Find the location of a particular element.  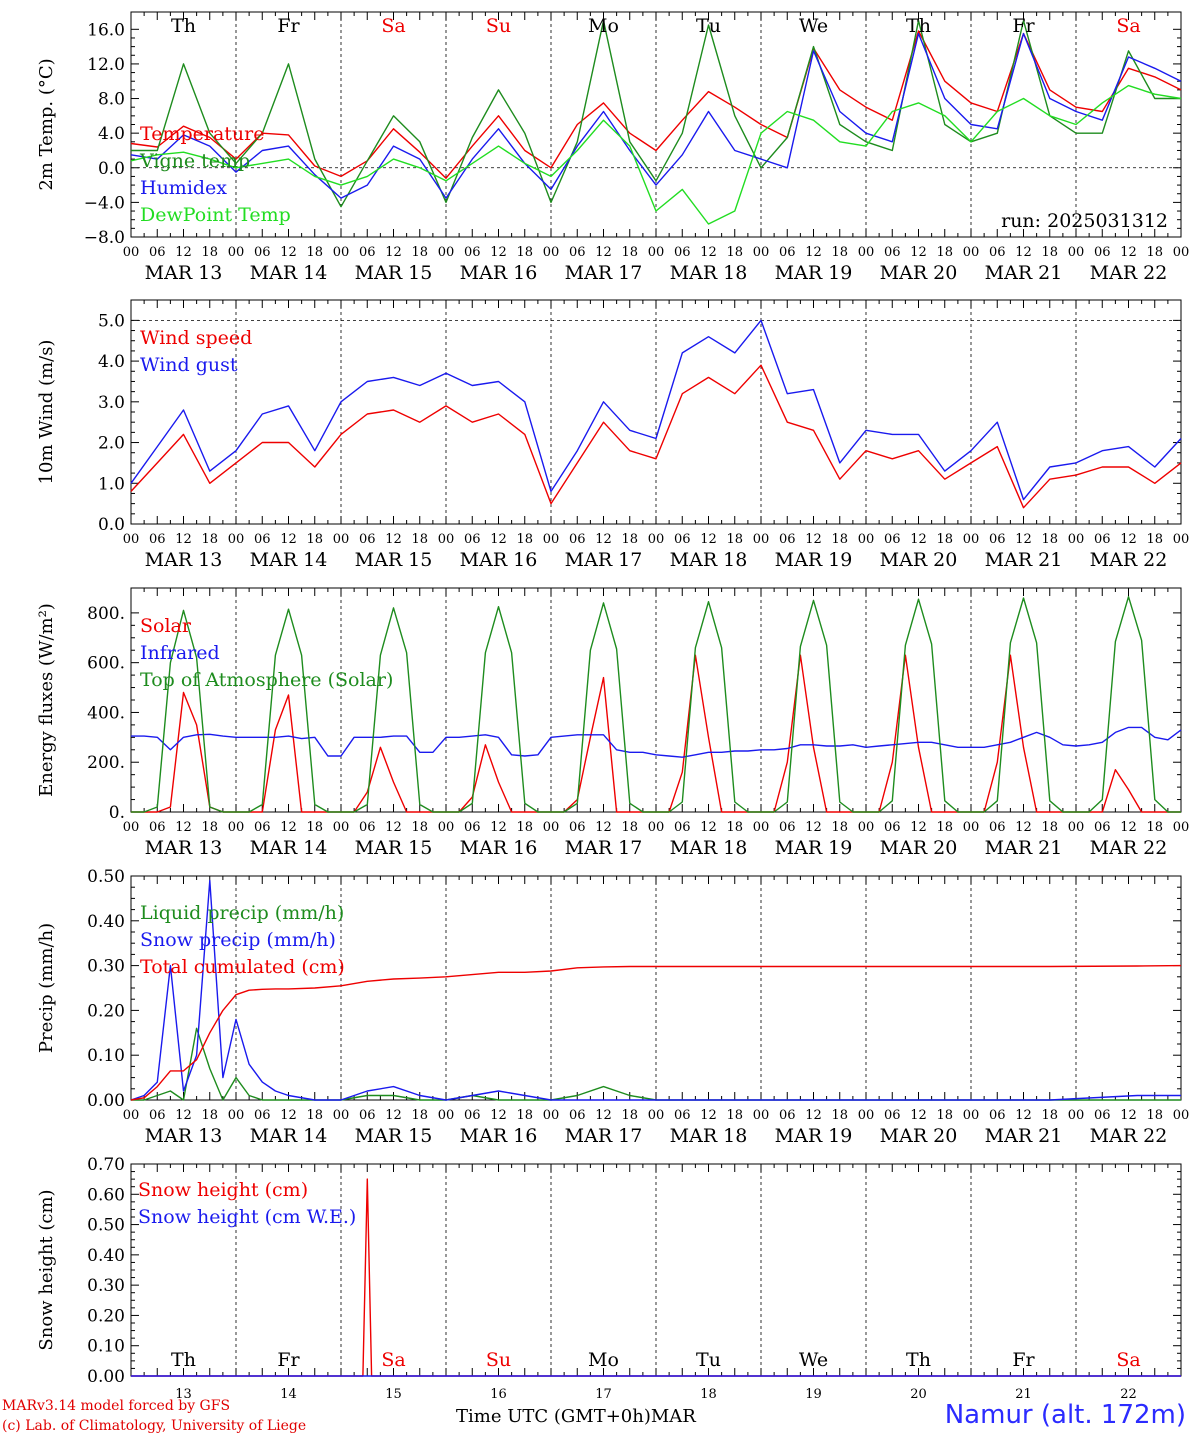

run-label: run: 2025031312 is located at coordinates (1084, 221).